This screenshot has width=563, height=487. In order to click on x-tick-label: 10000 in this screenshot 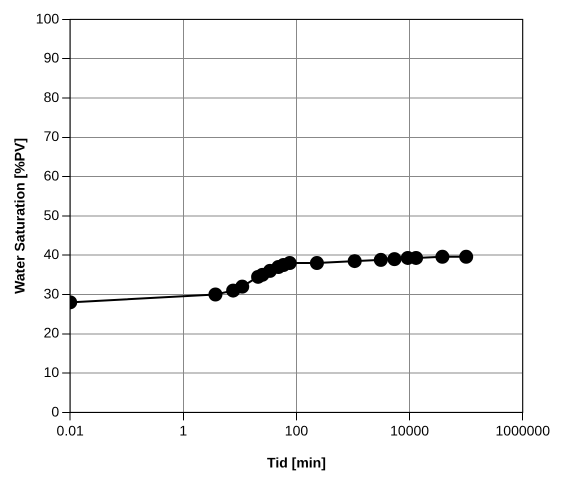, I will do `click(410, 430)`.